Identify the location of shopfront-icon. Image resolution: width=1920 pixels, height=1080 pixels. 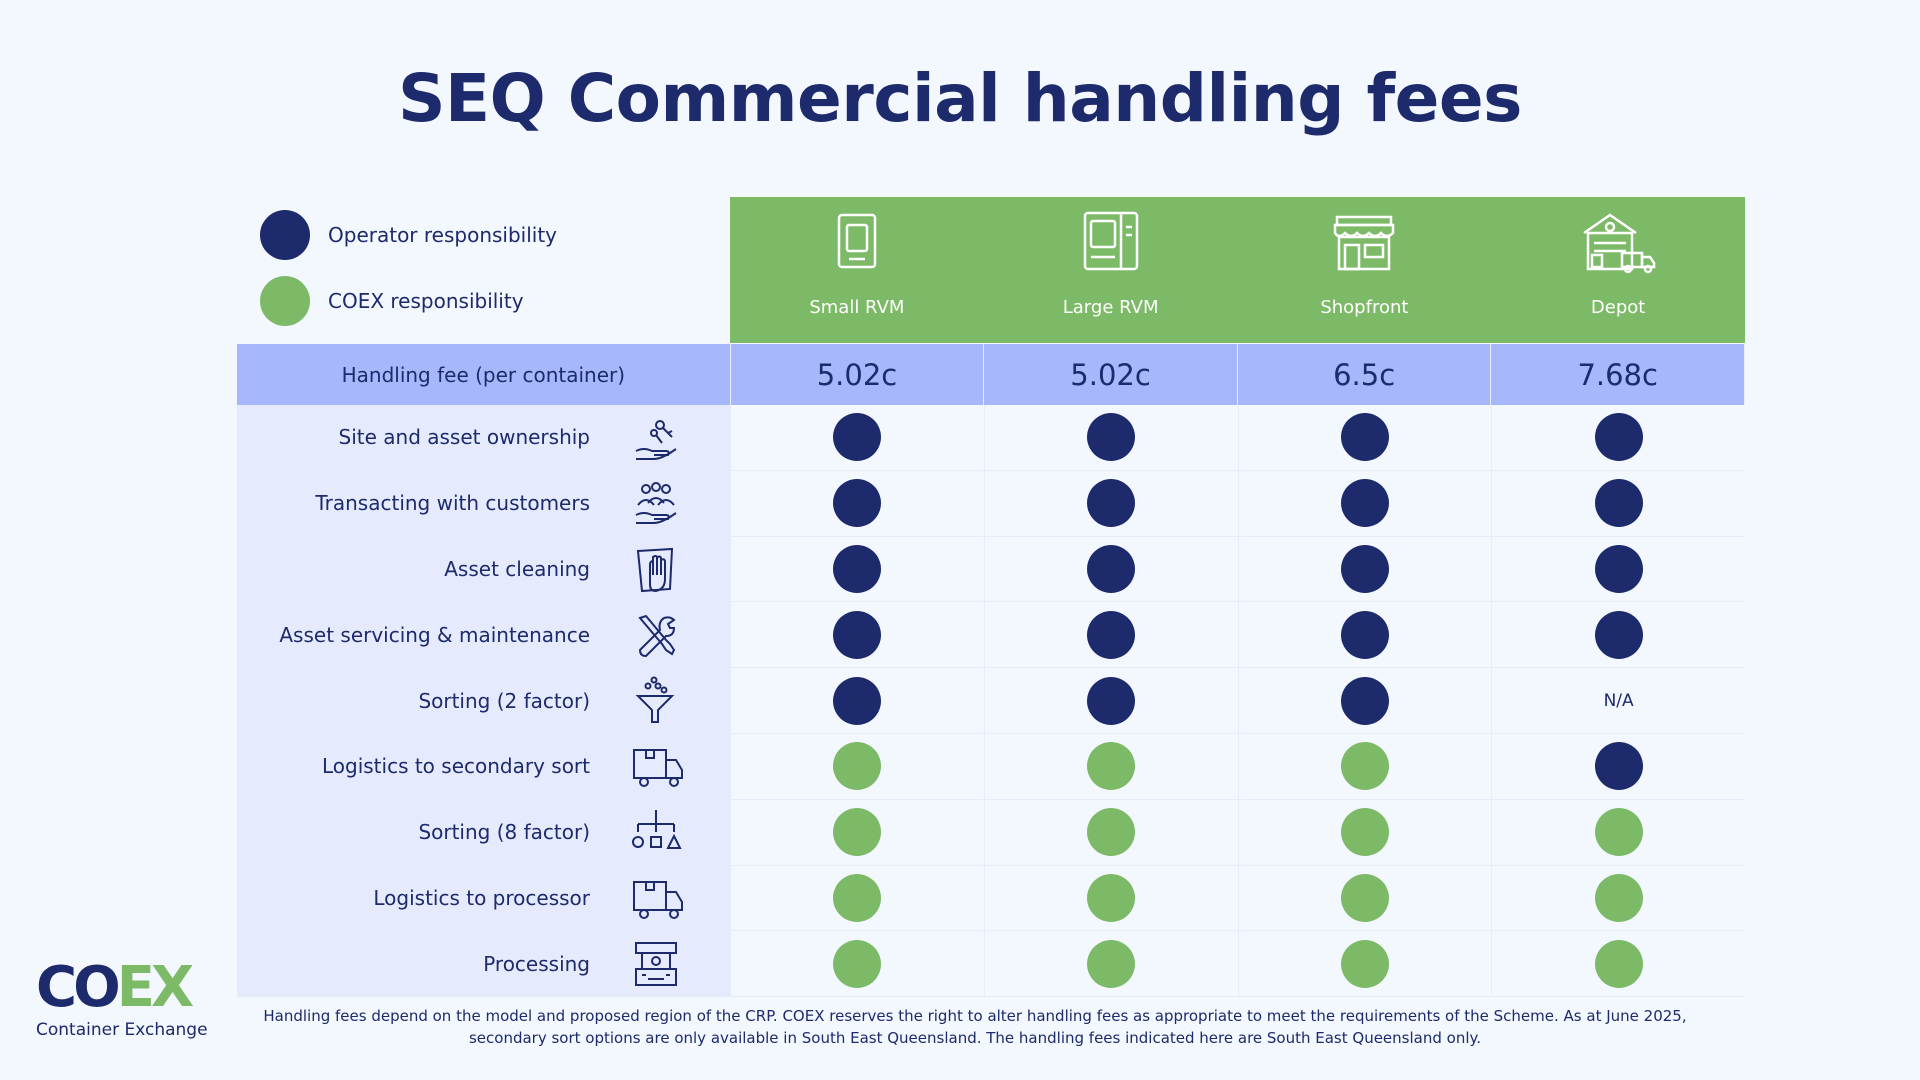
(1364, 243).